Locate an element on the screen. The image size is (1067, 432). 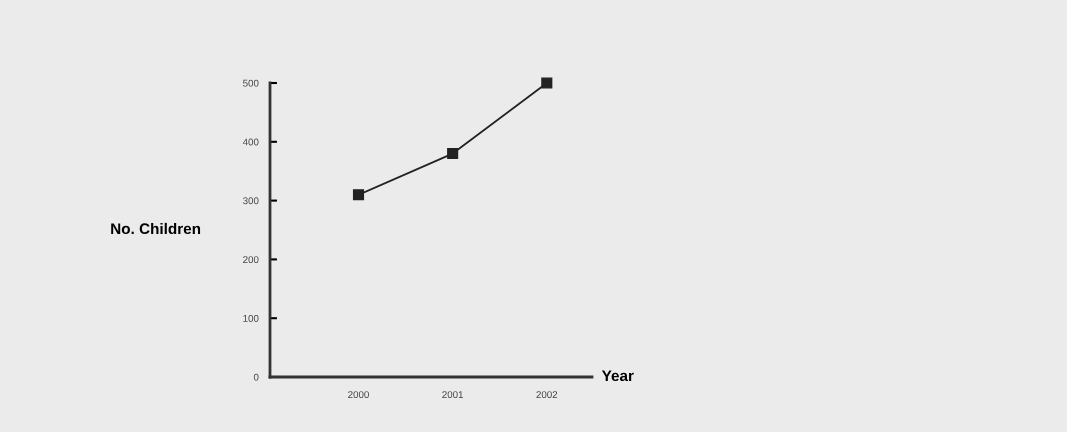
y-axis-title: No. Children is located at coordinates (156, 228).